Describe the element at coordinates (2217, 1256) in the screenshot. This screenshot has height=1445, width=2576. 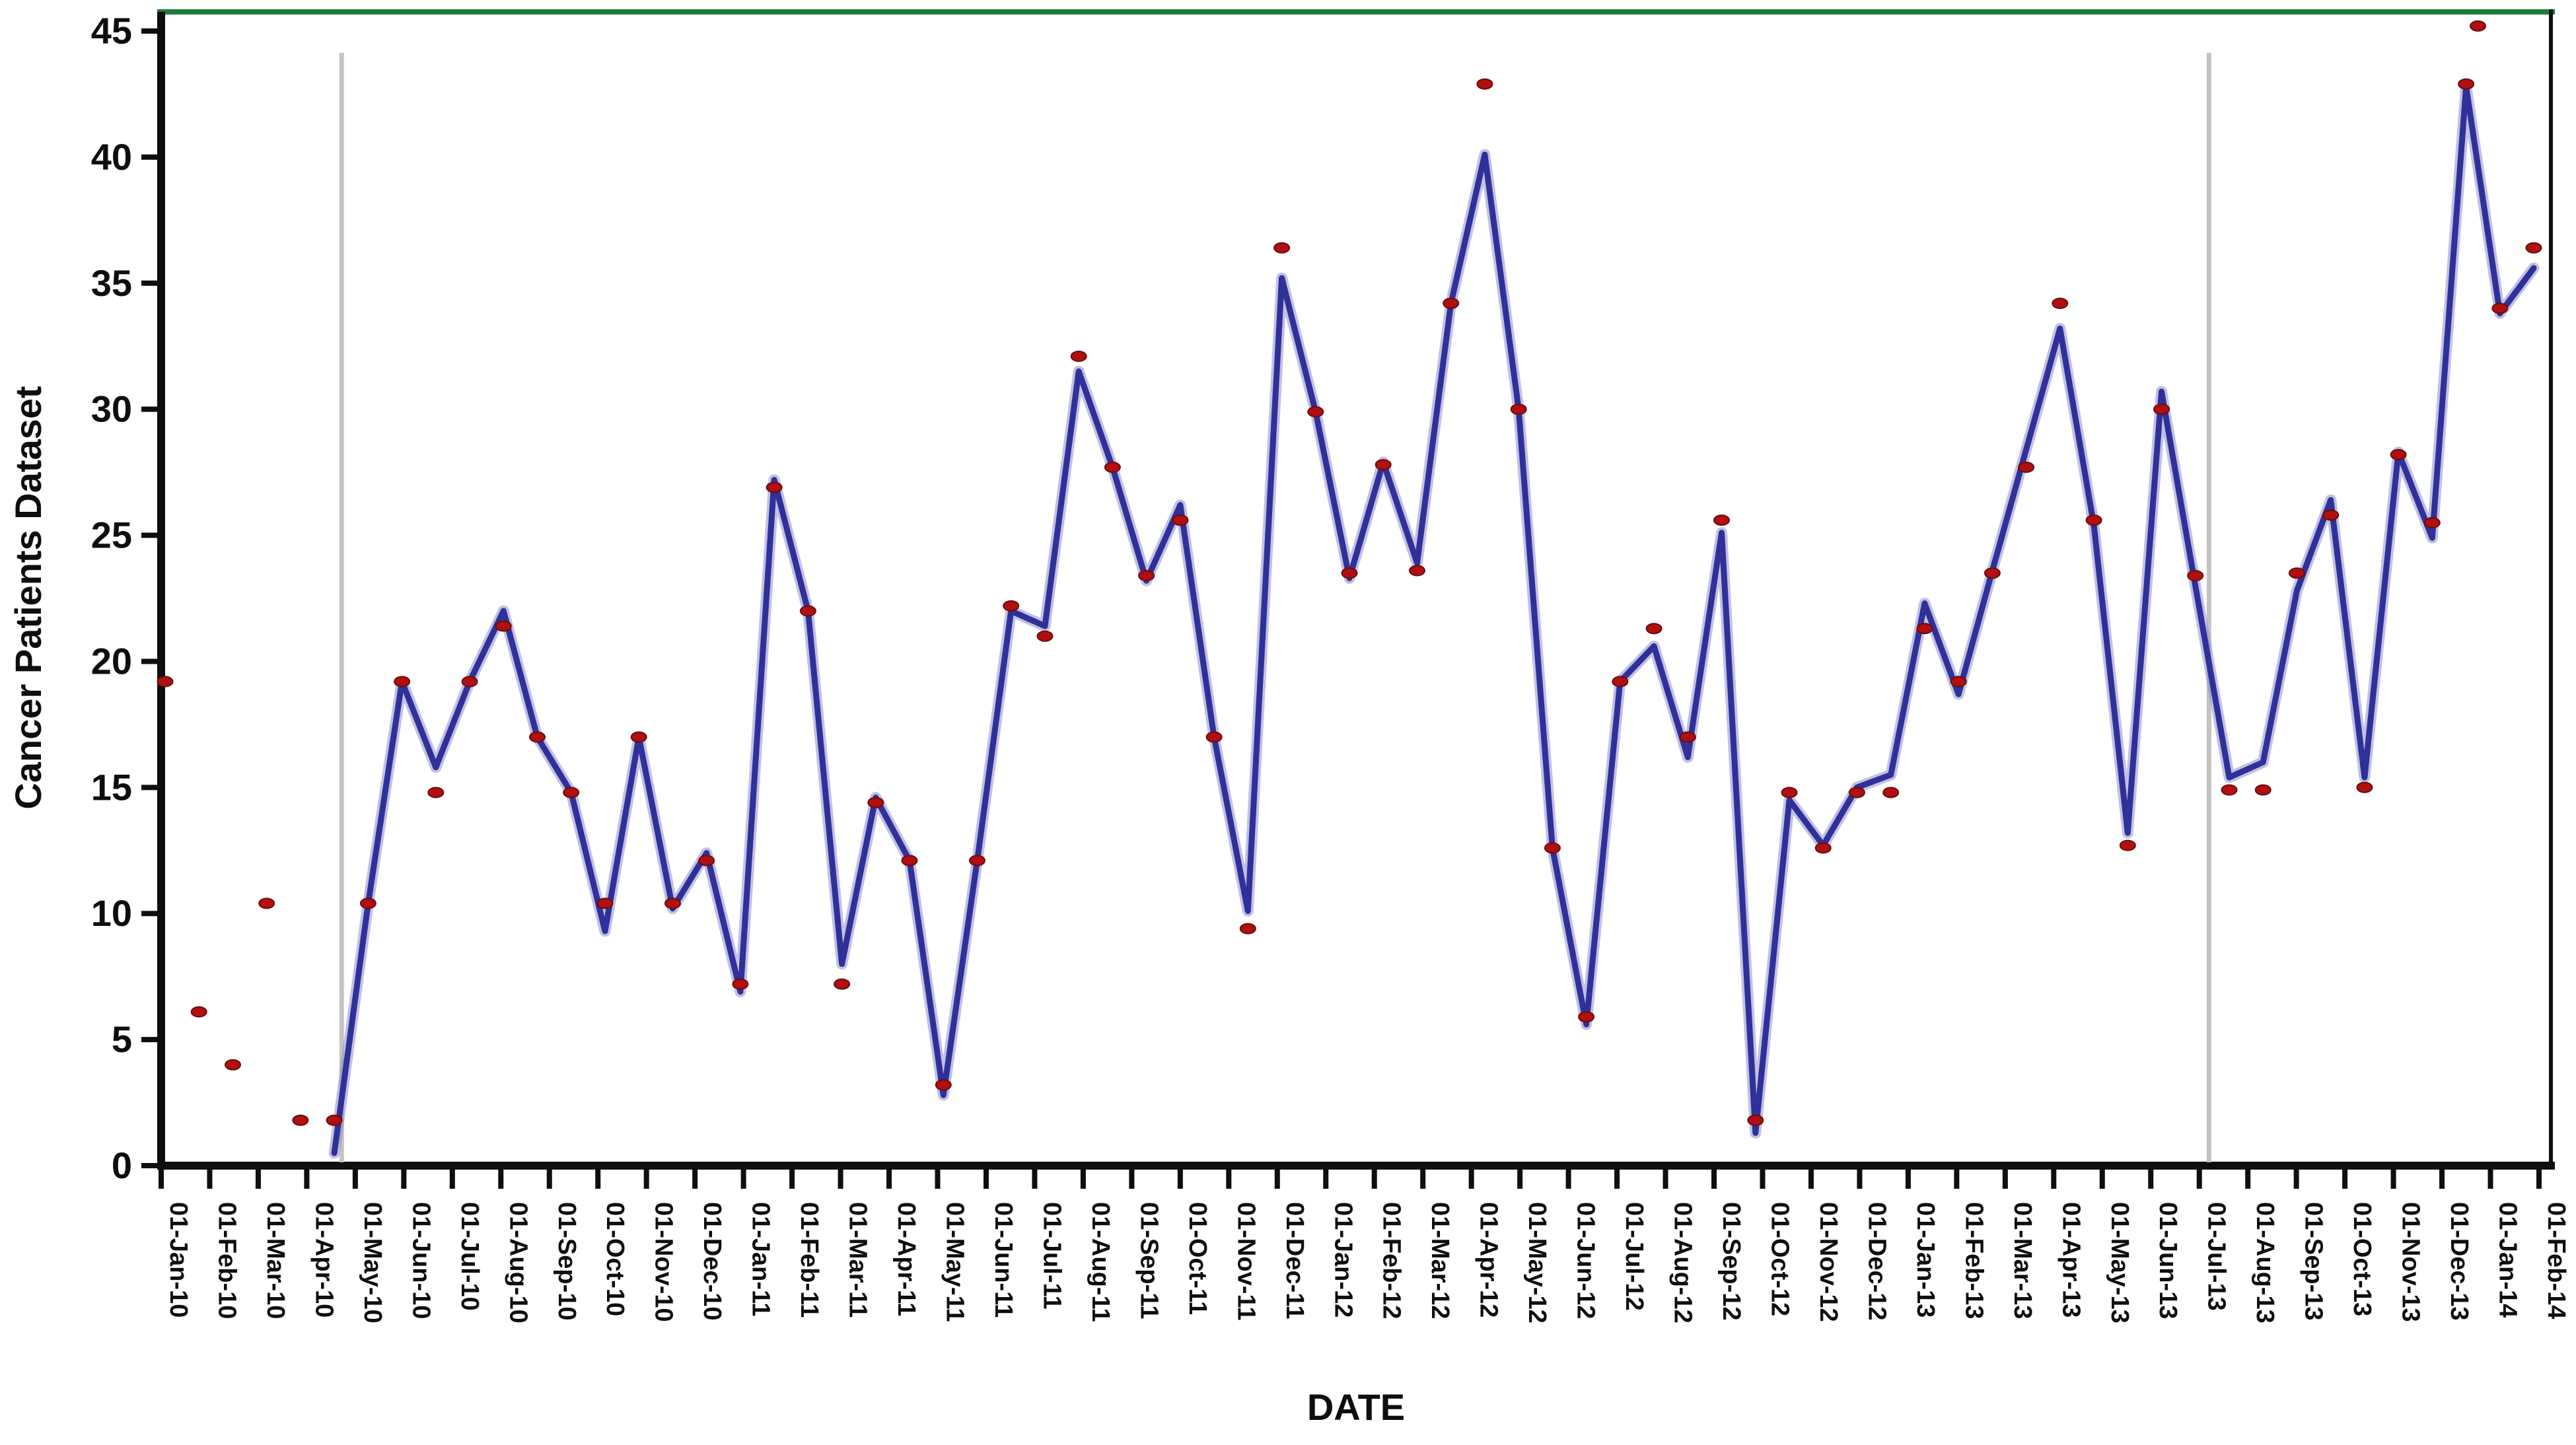
I see `x-tick-label: 01-Jul-13` at that location.